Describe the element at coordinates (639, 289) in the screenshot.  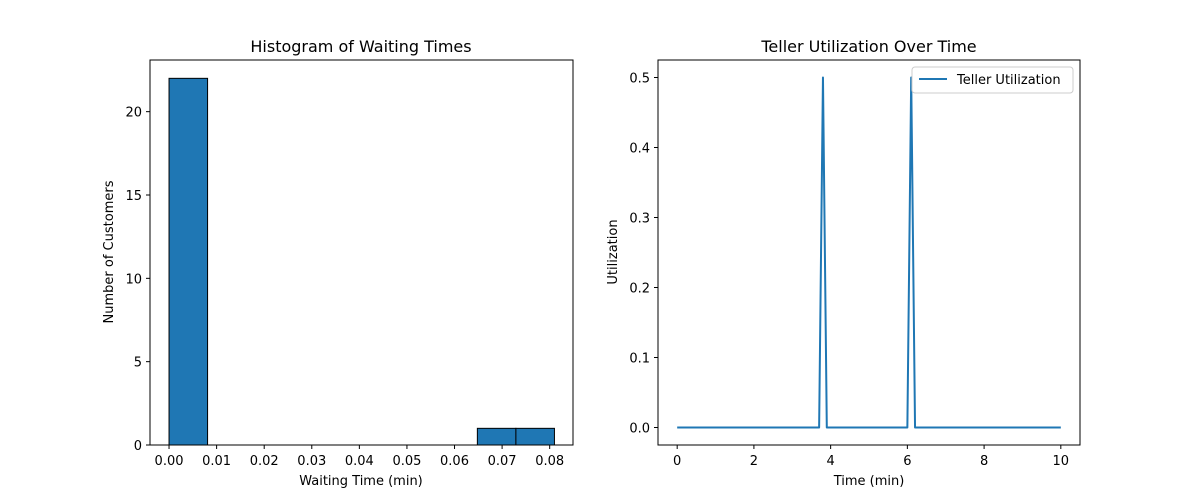
I see `y-tick-label: 0.2` at that location.